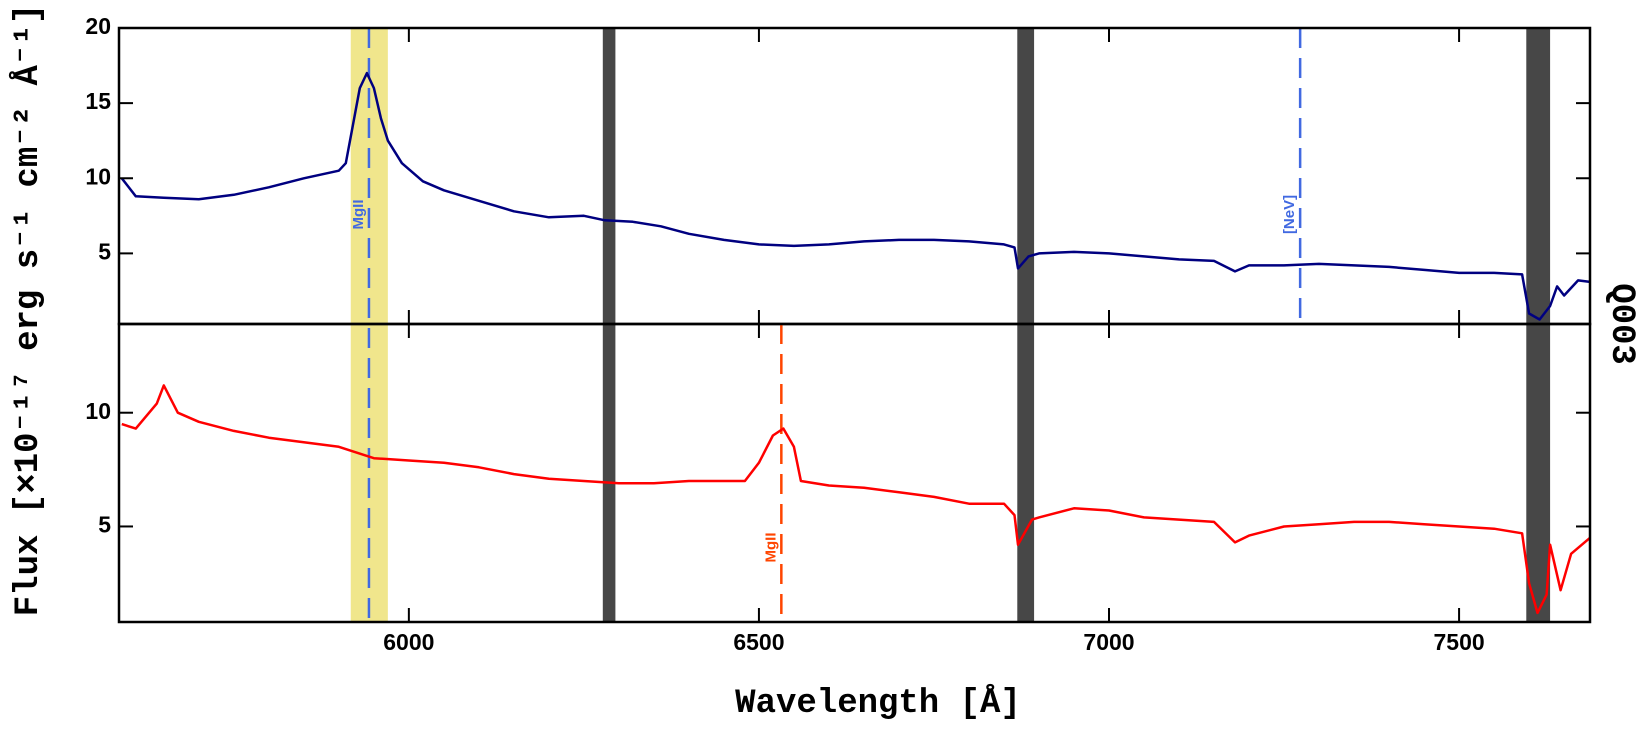 The height and width of the screenshot is (739, 1652). What do you see at coordinates (1458, 642) in the screenshot?
I see `x-tick-label: 7500` at bounding box center [1458, 642].